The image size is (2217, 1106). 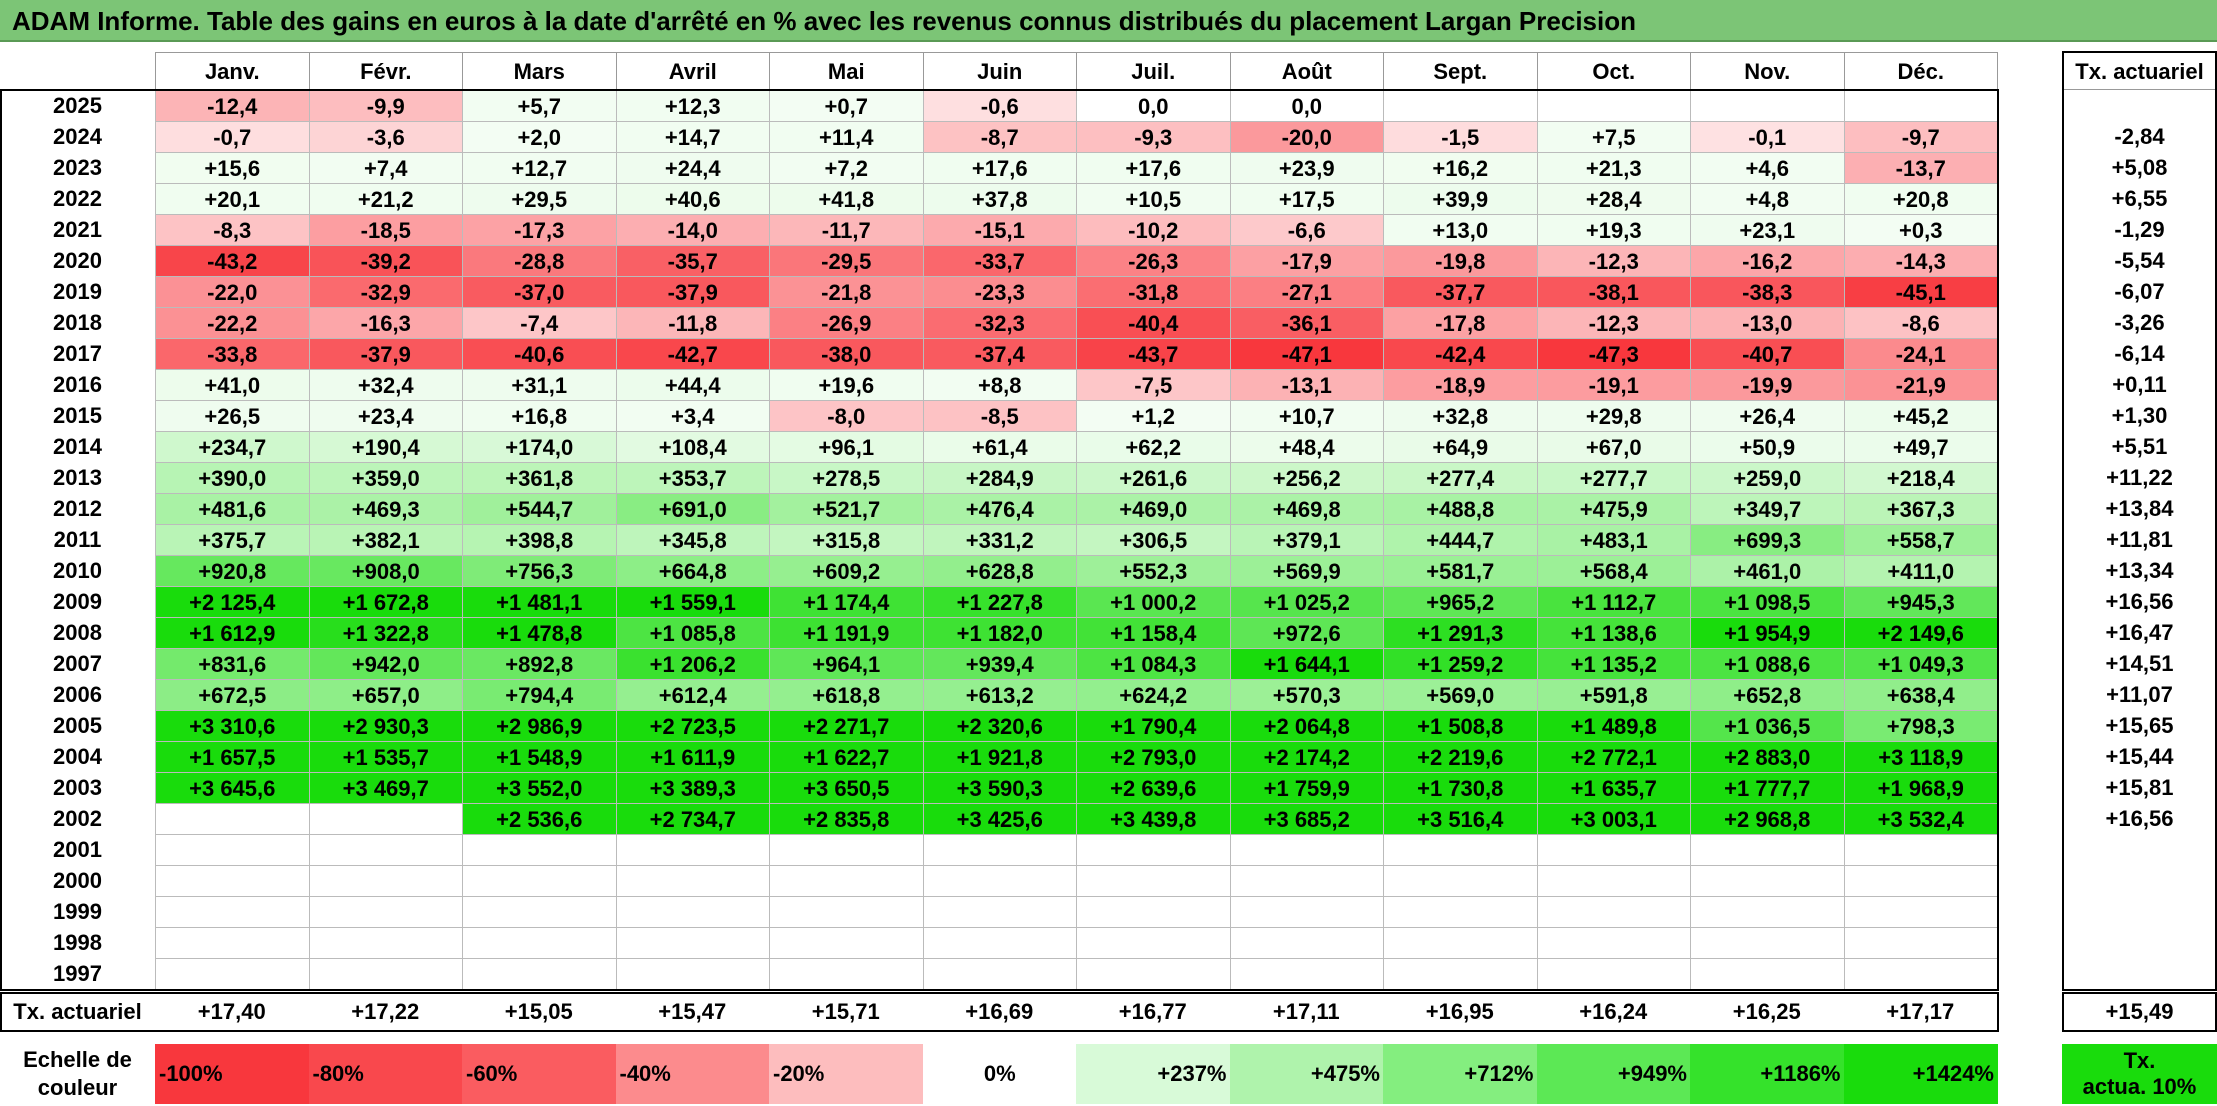 I want to click on table-cell: +96,1, so click(x=846, y=447).